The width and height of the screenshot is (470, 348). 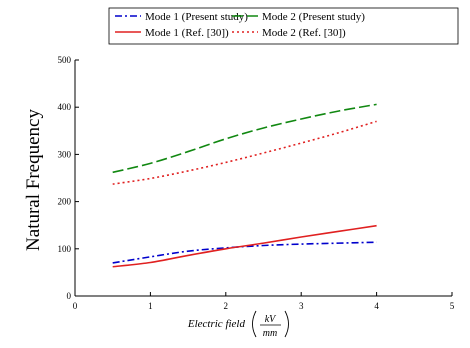 I want to click on x-axis-label-right-paren, so click(x=286, y=324).